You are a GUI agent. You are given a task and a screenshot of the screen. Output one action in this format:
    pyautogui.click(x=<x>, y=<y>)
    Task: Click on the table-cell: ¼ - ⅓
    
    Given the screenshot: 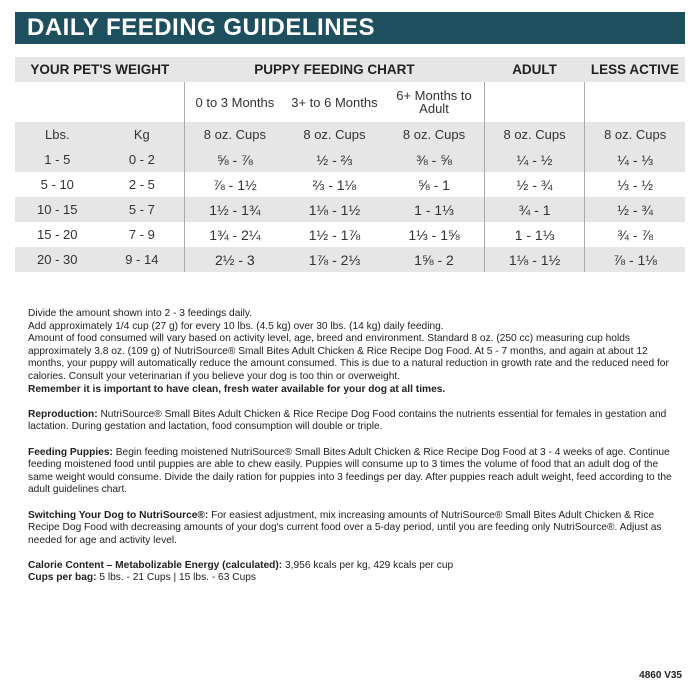 What is the action you would take?
    pyautogui.click(x=634, y=159)
    